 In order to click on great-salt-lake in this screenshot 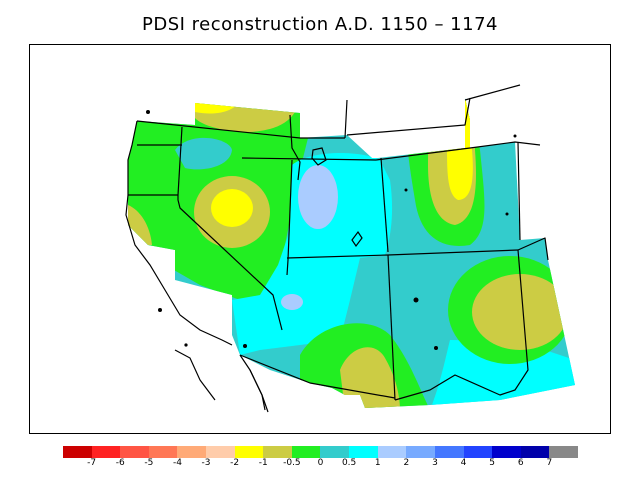, I will do `click(319, 156)`.